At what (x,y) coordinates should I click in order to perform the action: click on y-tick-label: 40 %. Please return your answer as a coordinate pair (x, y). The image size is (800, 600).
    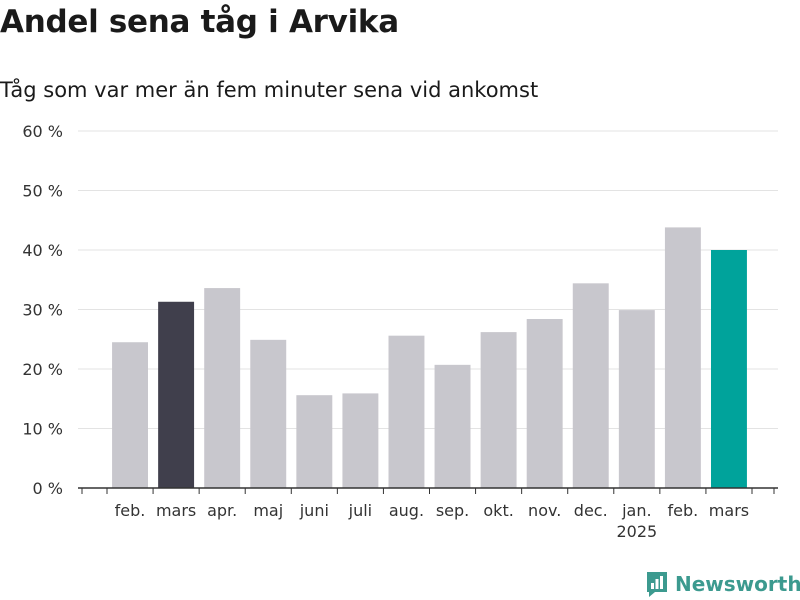
    Looking at the image, I should click on (42, 250).